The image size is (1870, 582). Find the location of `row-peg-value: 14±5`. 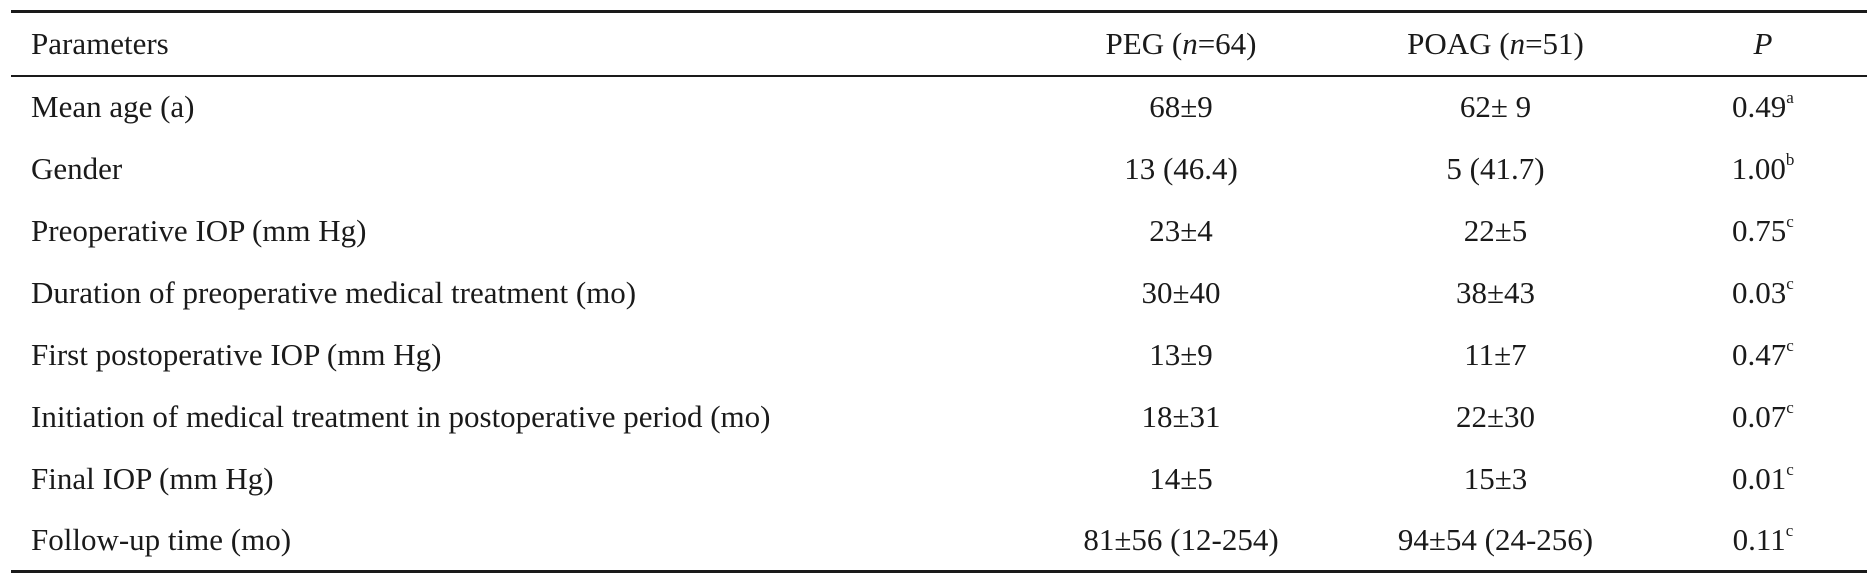

row-peg-value: 14±5 is located at coordinates (1181, 478).